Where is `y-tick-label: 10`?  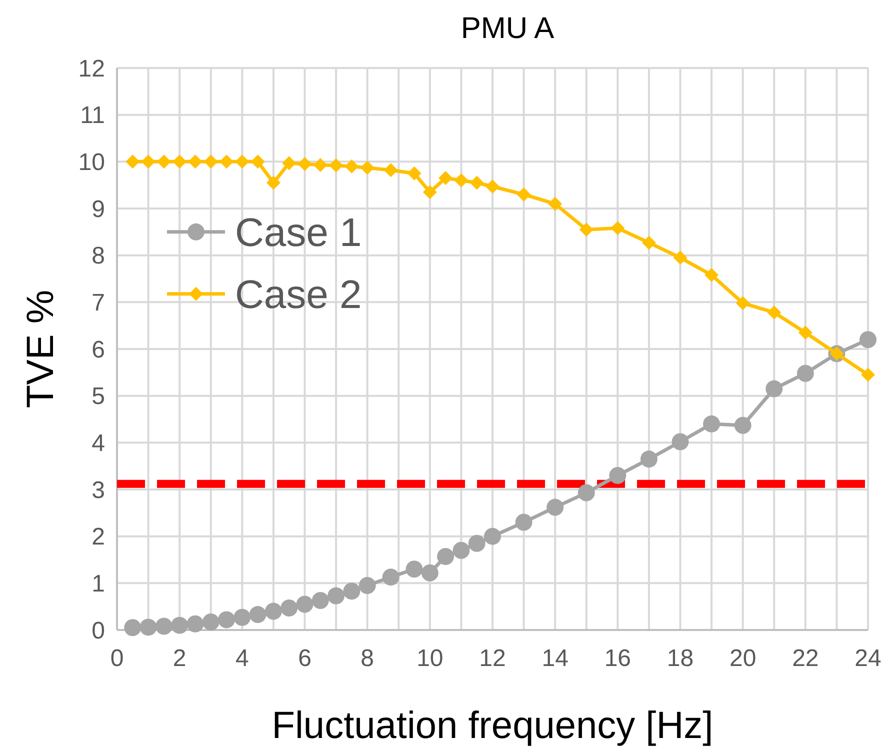 y-tick-label: 10 is located at coordinates (91, 162).